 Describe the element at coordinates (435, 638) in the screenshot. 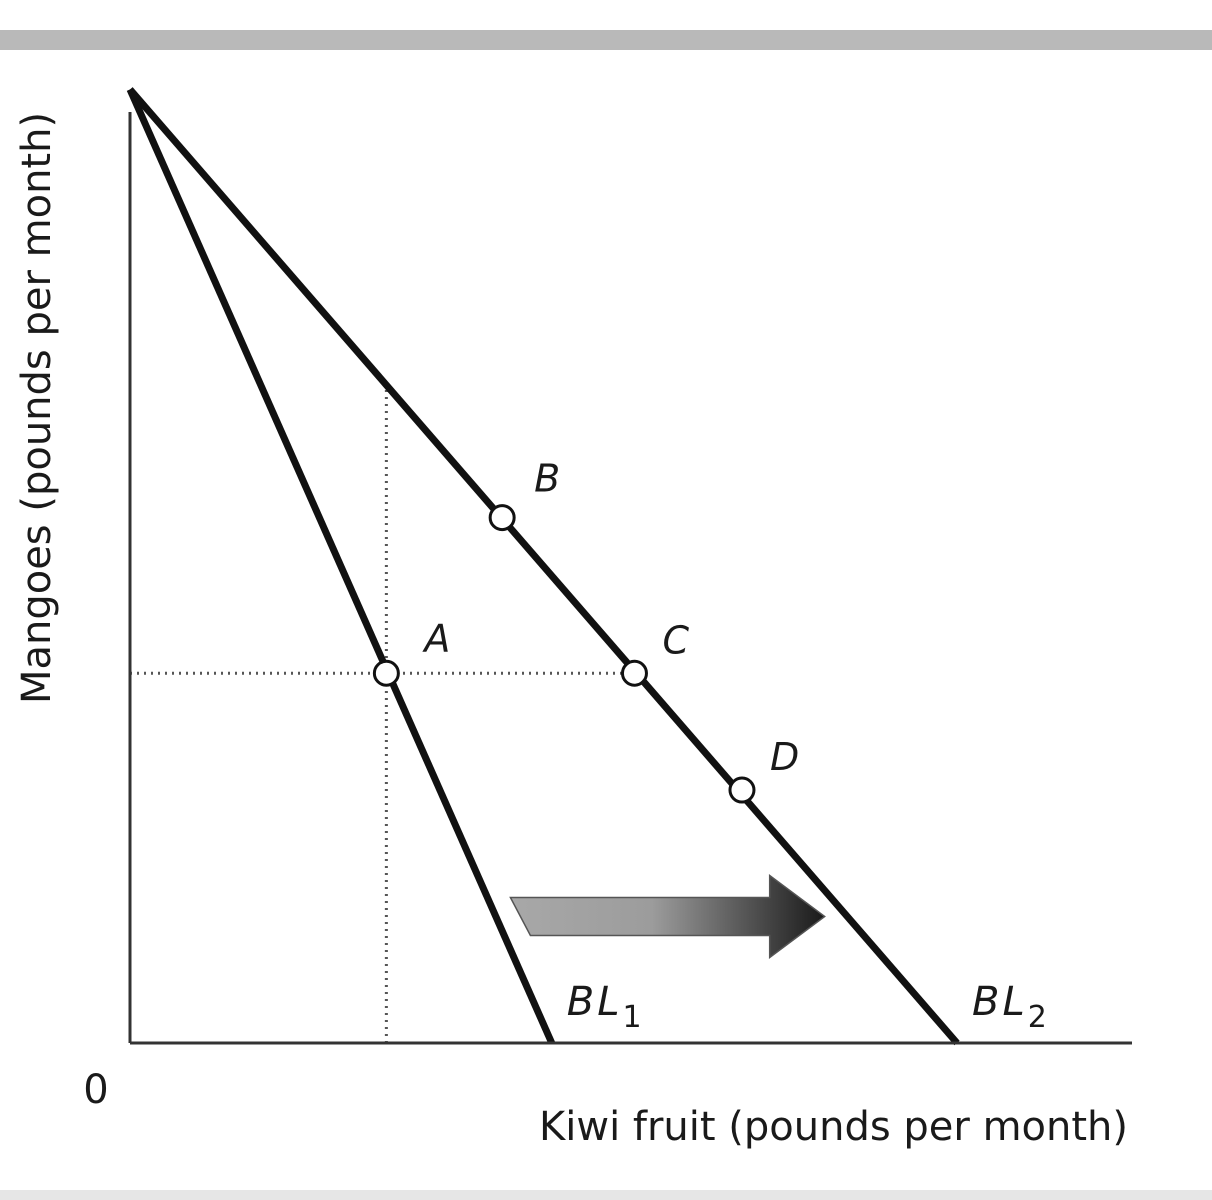

I see `point-label-a: A` at that location.